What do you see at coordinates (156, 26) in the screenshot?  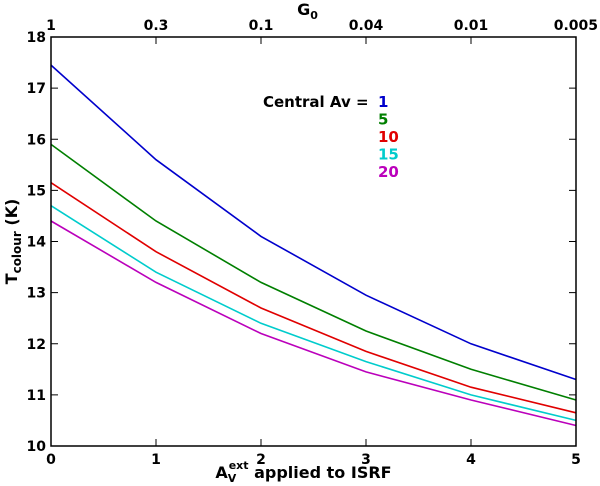 I see `top-tick-label: 0.3` at bounding box center [156, 26].